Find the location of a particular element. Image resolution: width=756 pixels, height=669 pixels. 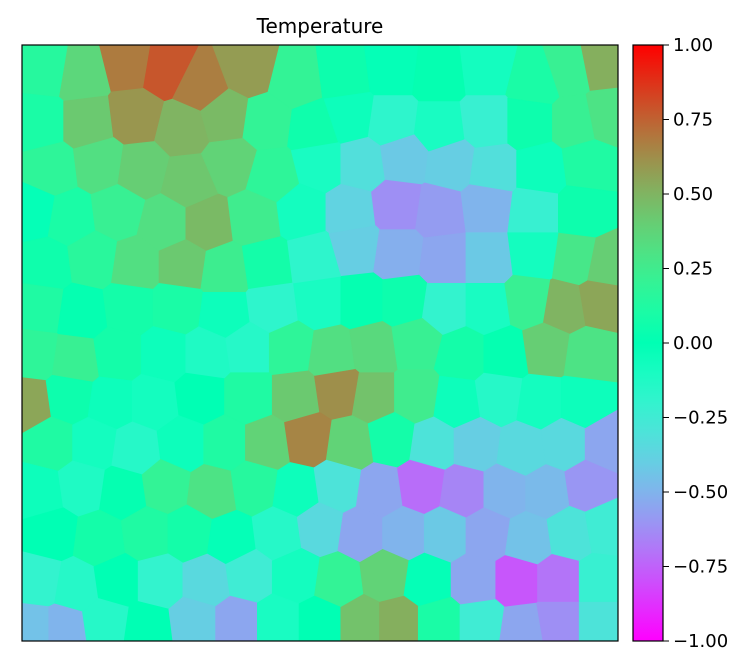

colorbar-tick-label: 1.00 is located at coordinates (693, 45).